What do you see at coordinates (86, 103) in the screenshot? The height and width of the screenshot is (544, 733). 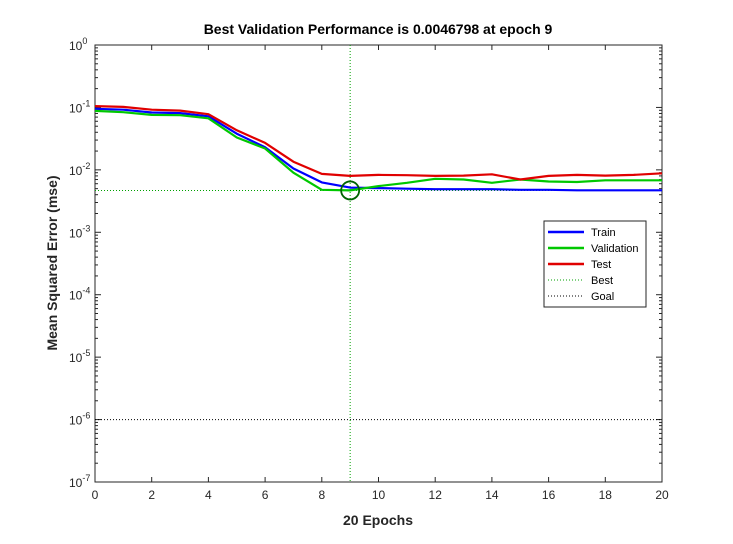 I see `y-tick-exponent: -1` at bounding box center [86, 103].